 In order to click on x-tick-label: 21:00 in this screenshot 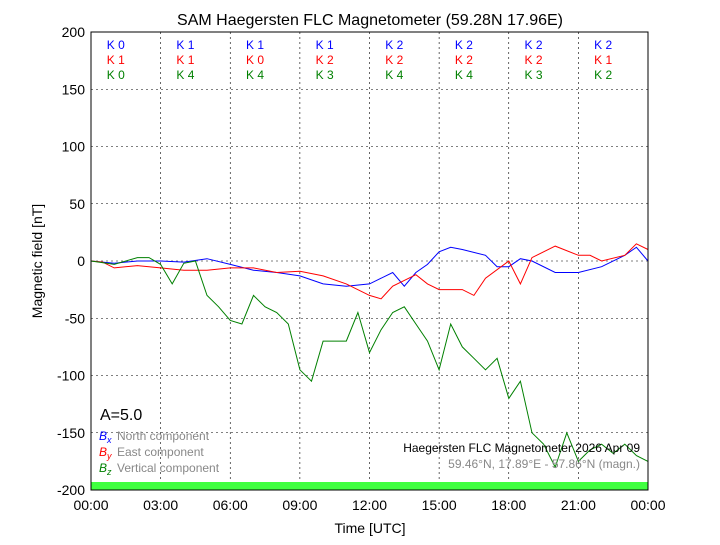, I will do `click(578, 505)`.